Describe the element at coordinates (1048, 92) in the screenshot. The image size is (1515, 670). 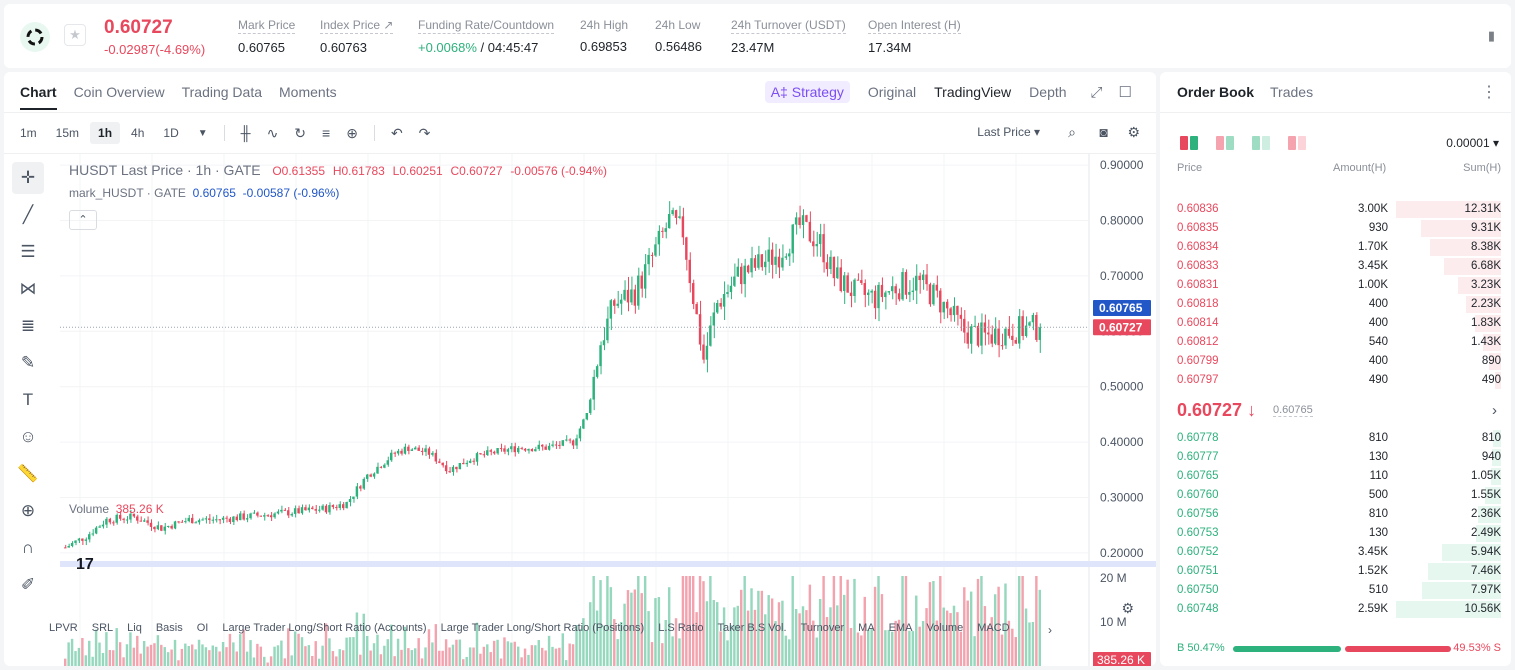
I see `view-depth: Depth` at that location.